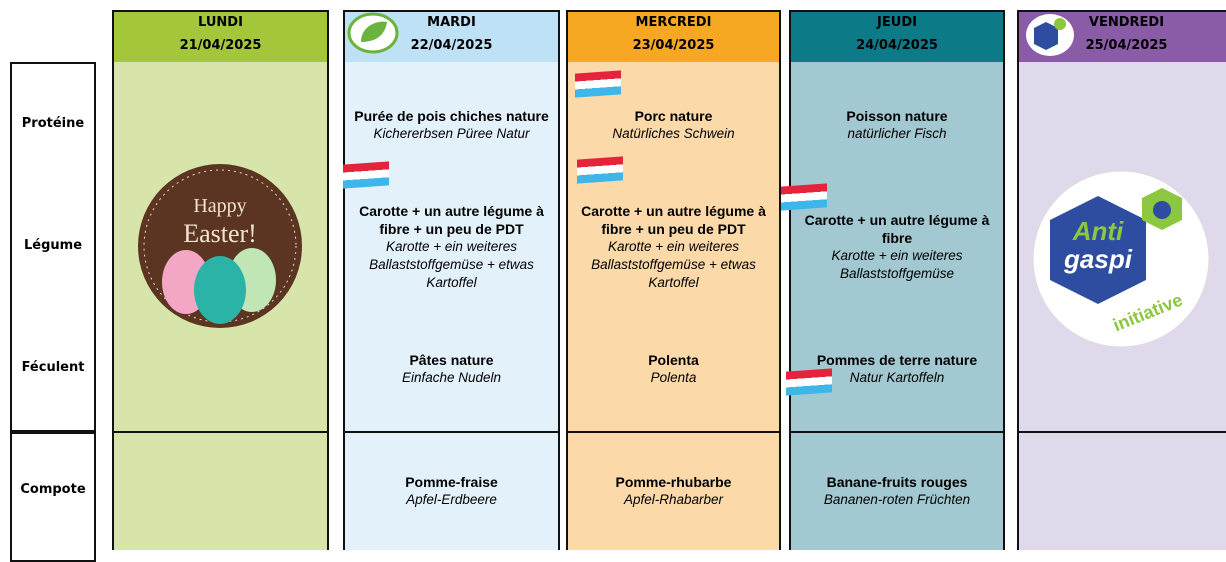 This screenshot has height=562, width=1226. What do you see at coordinates (673, 37) in the screenshot?
I see `day-header: MERCREDI 23/04/2025` at bounding box center [673, 37].